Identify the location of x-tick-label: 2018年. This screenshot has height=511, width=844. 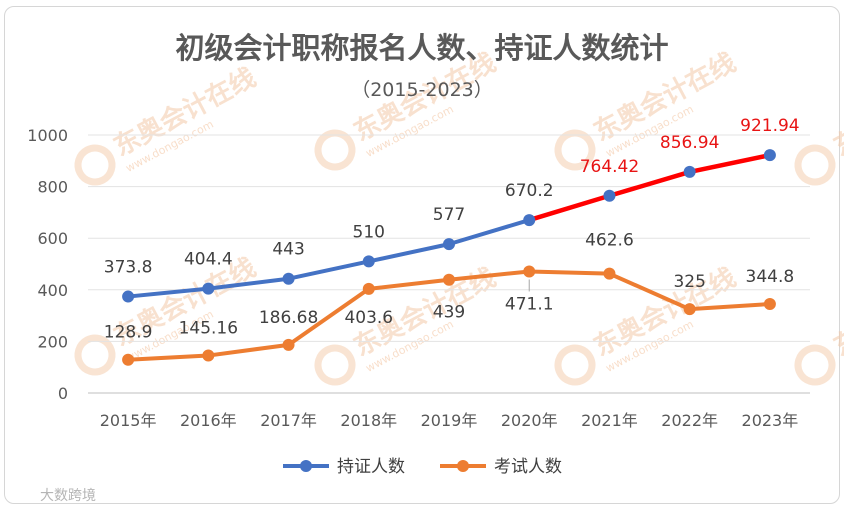
(368, 420).